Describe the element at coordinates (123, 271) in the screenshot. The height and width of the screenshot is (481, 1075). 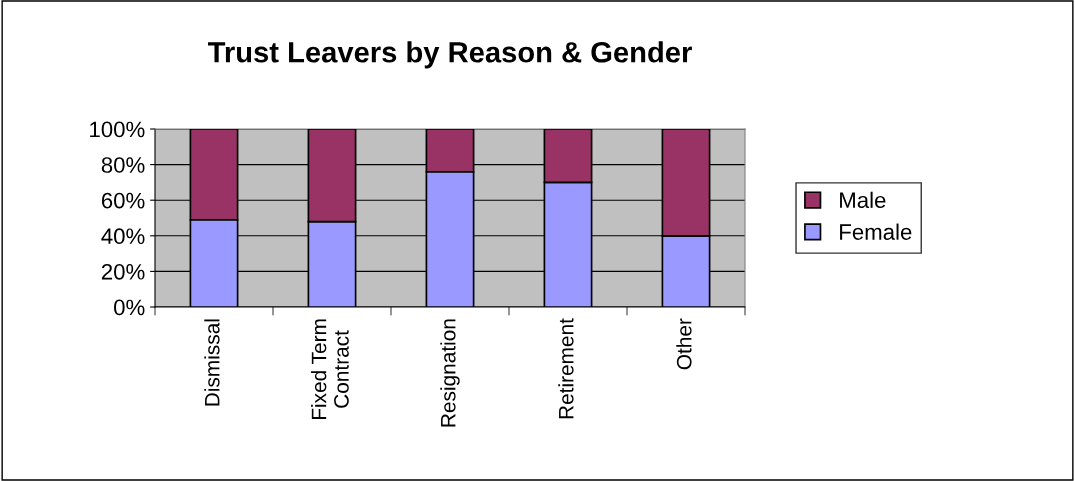
I see `y-tick-label: 20%` at that location.